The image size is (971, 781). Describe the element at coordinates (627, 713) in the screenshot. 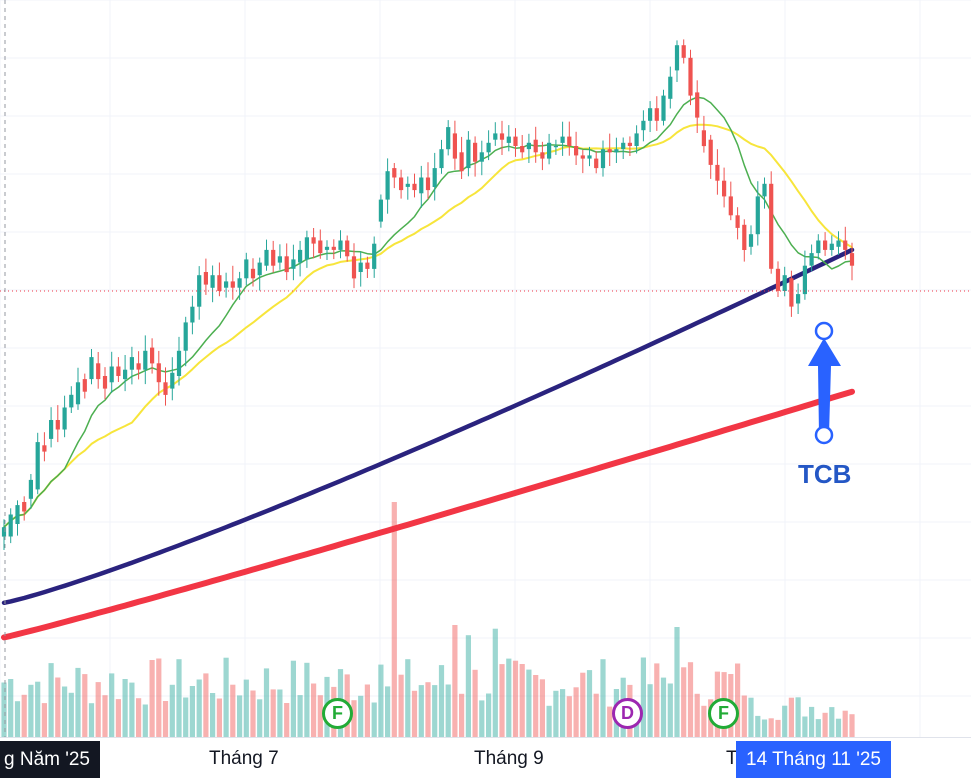

I see `event-badge-d: D` at that location.